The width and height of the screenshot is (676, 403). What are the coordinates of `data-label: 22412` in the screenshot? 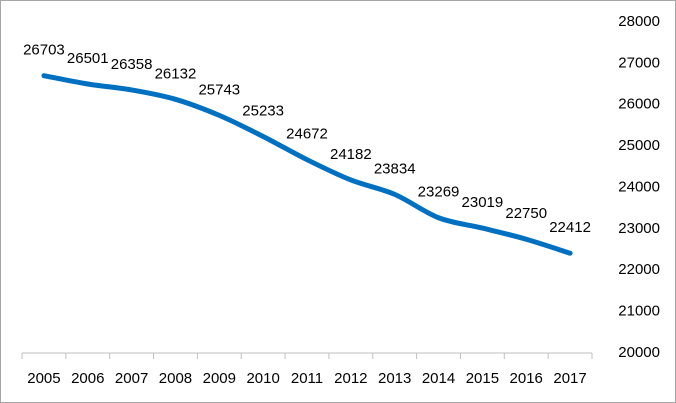 It's located at (570, 227).